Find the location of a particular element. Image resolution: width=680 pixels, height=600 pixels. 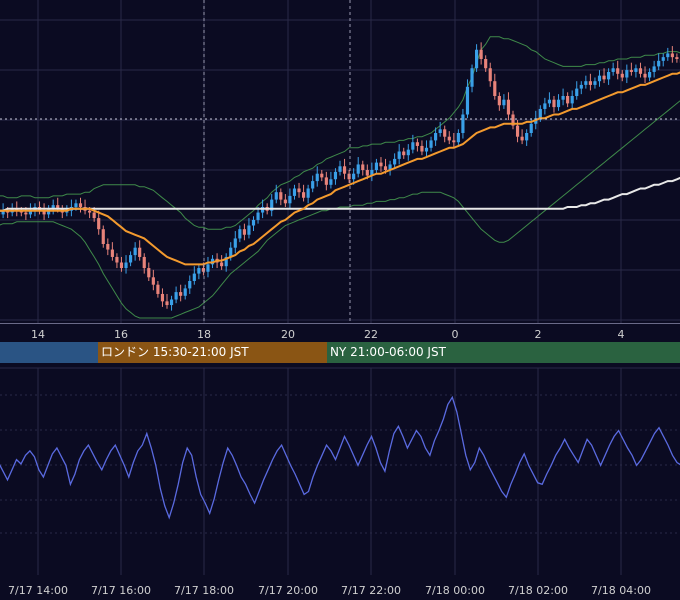

session-label-london: ロンドン 15:30-21:00 JST is located at coordinates (175, 352).